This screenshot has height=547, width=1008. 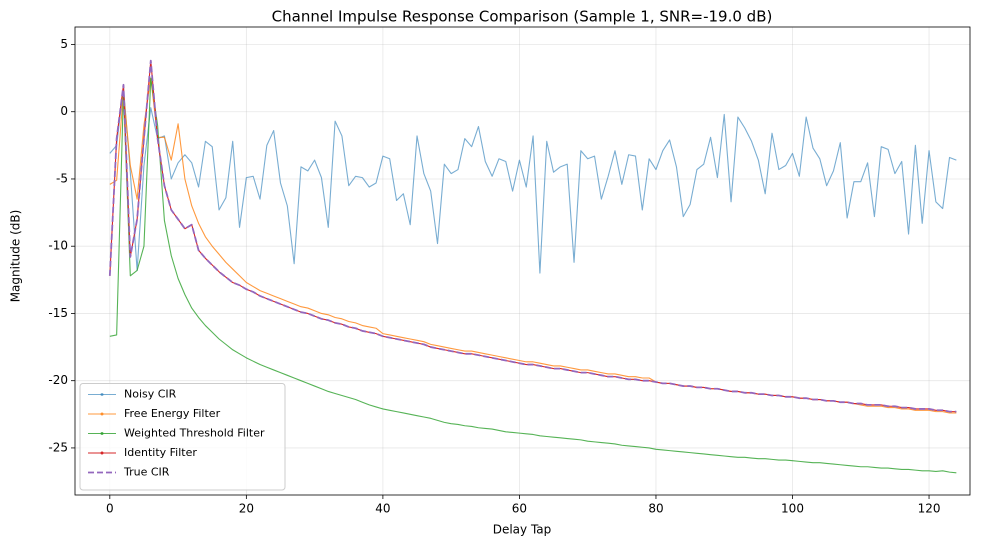 I want to click on legend-box, so click(x=182, y=437).